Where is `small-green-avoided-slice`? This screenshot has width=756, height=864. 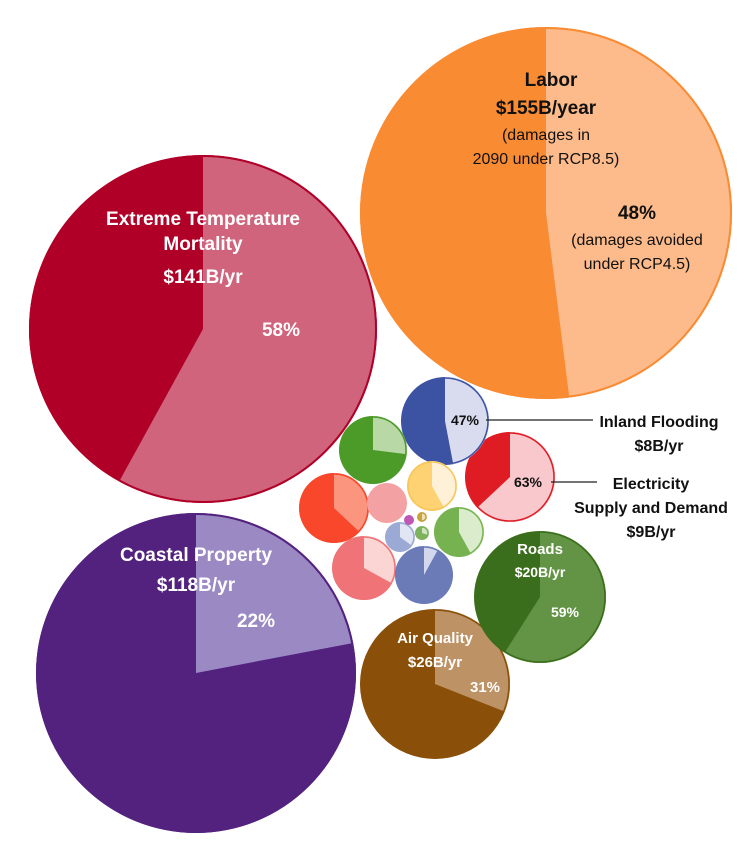
small-green-avoided-slice is located at coordinates (390, 435).